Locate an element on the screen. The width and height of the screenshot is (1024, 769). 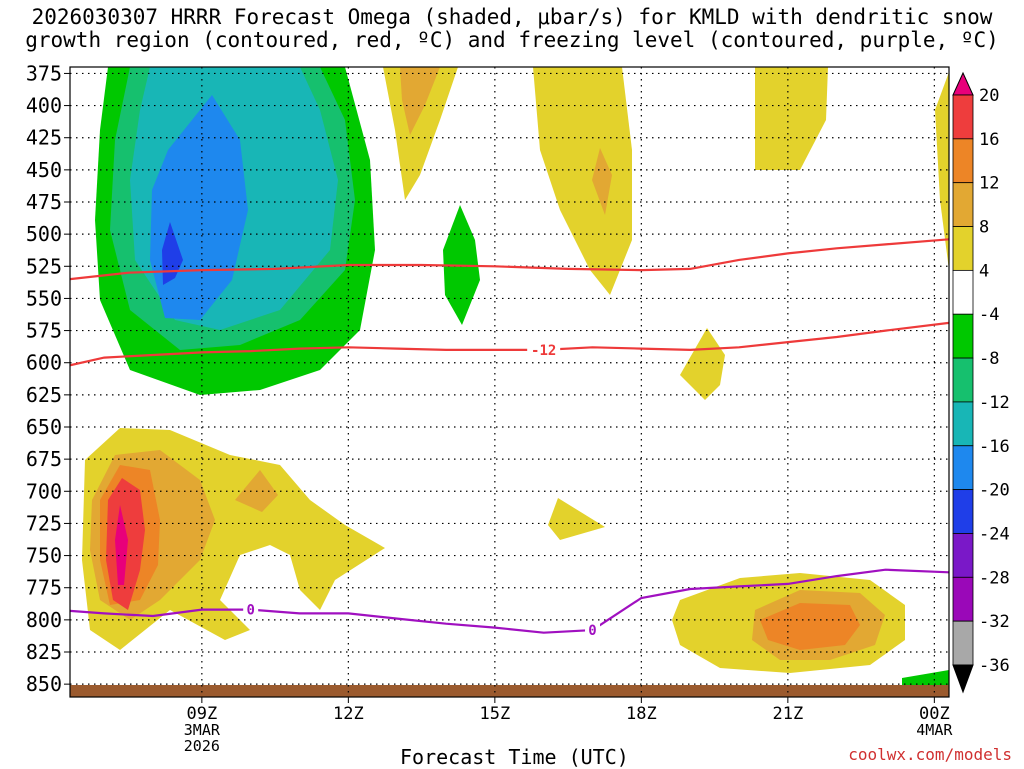
colorbar-label-4: 4 is located at coordinates (984, 271).